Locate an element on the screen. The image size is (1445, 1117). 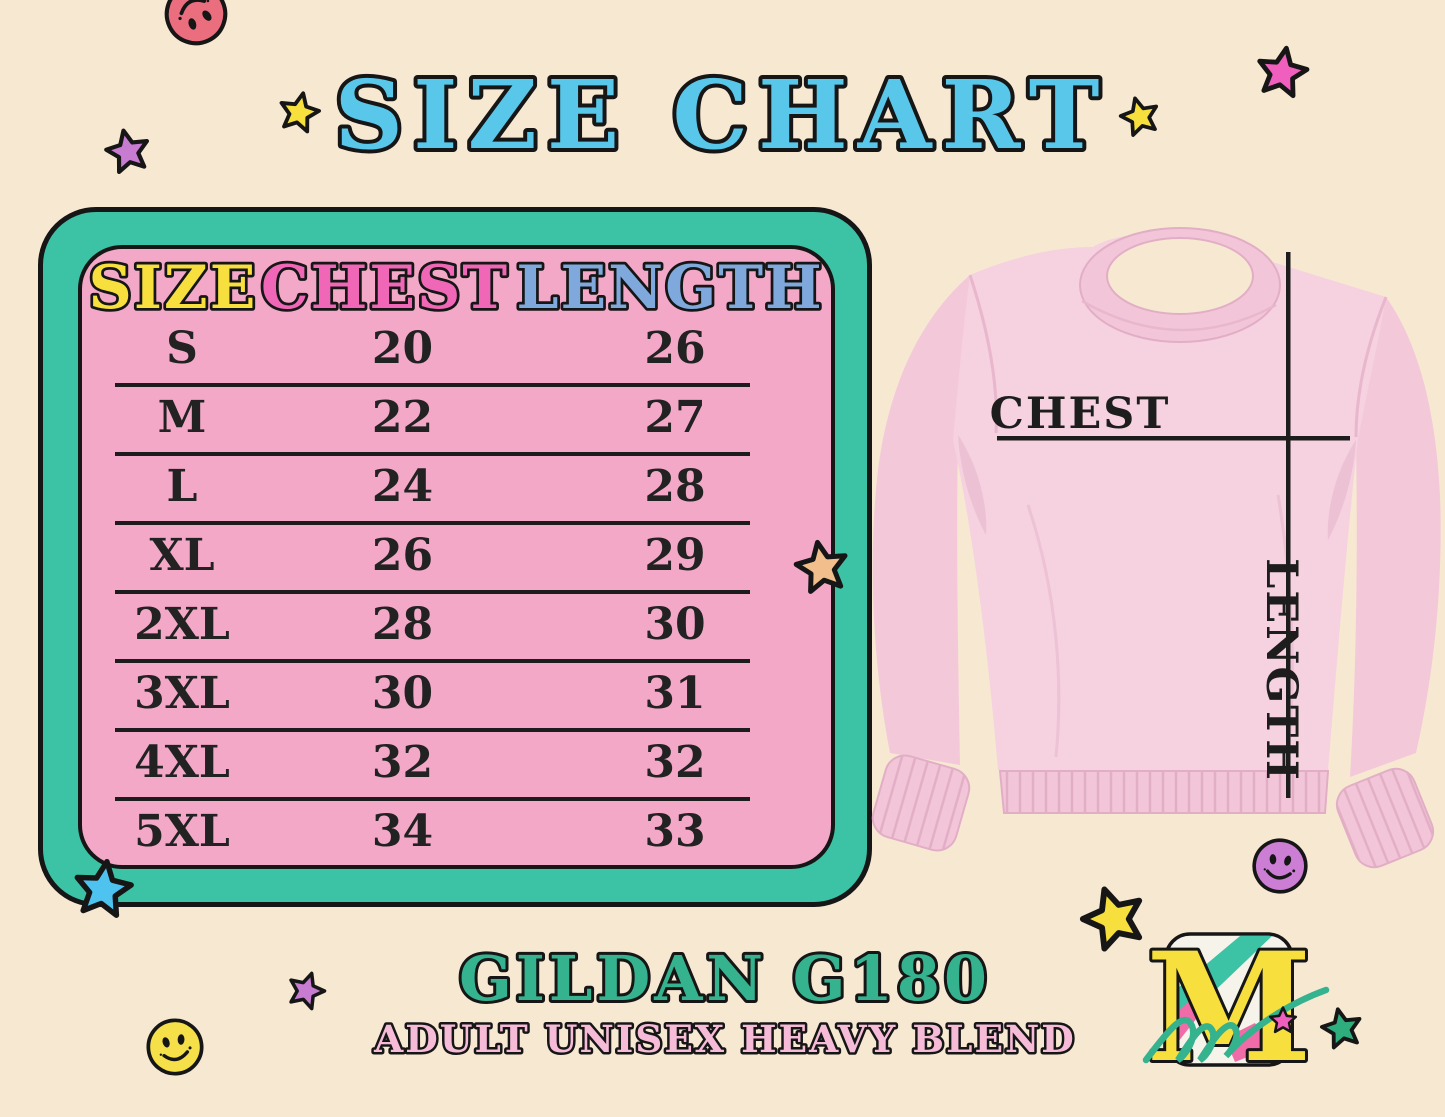
table-row: 2XL 28 30 is located at coordinates (432, 628).